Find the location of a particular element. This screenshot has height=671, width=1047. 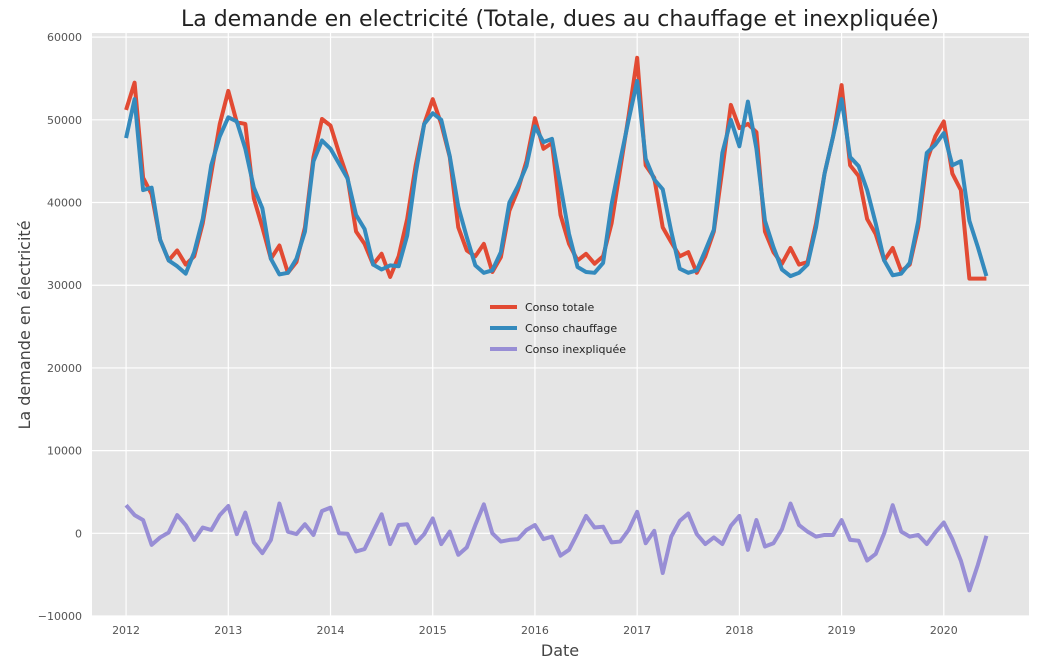

y-tick-label: 60000 is located at coordinates (64, 37).